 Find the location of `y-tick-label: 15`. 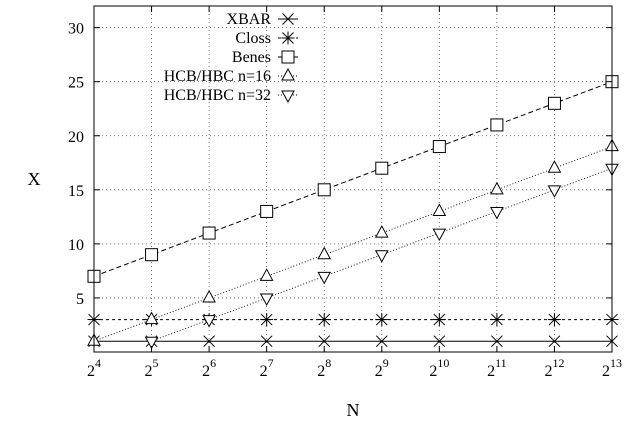

y-tick-label: 15 is located at coordinates (76, 191).